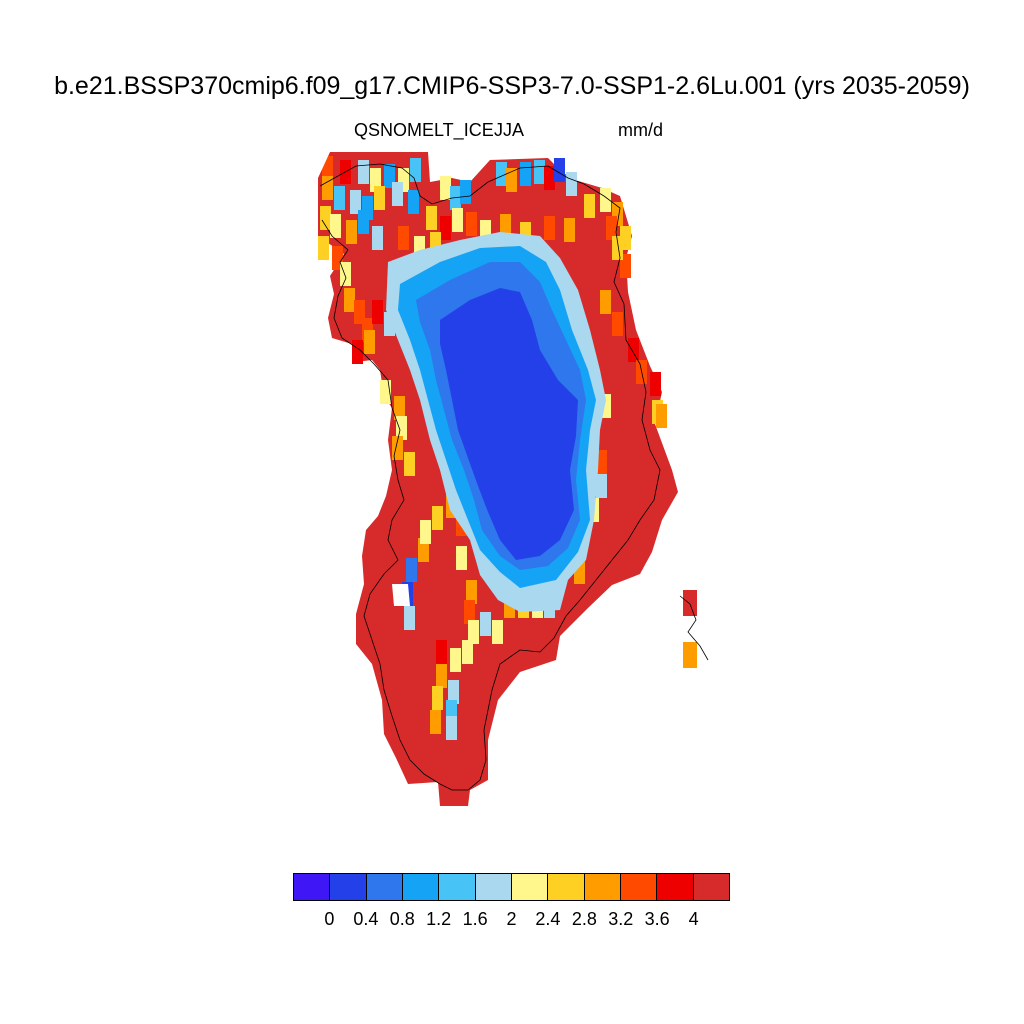  What do you see at coordinates (511, 919) in the screenshot?
I see `colorbar-label: 2` at bounding box center [511, 919].